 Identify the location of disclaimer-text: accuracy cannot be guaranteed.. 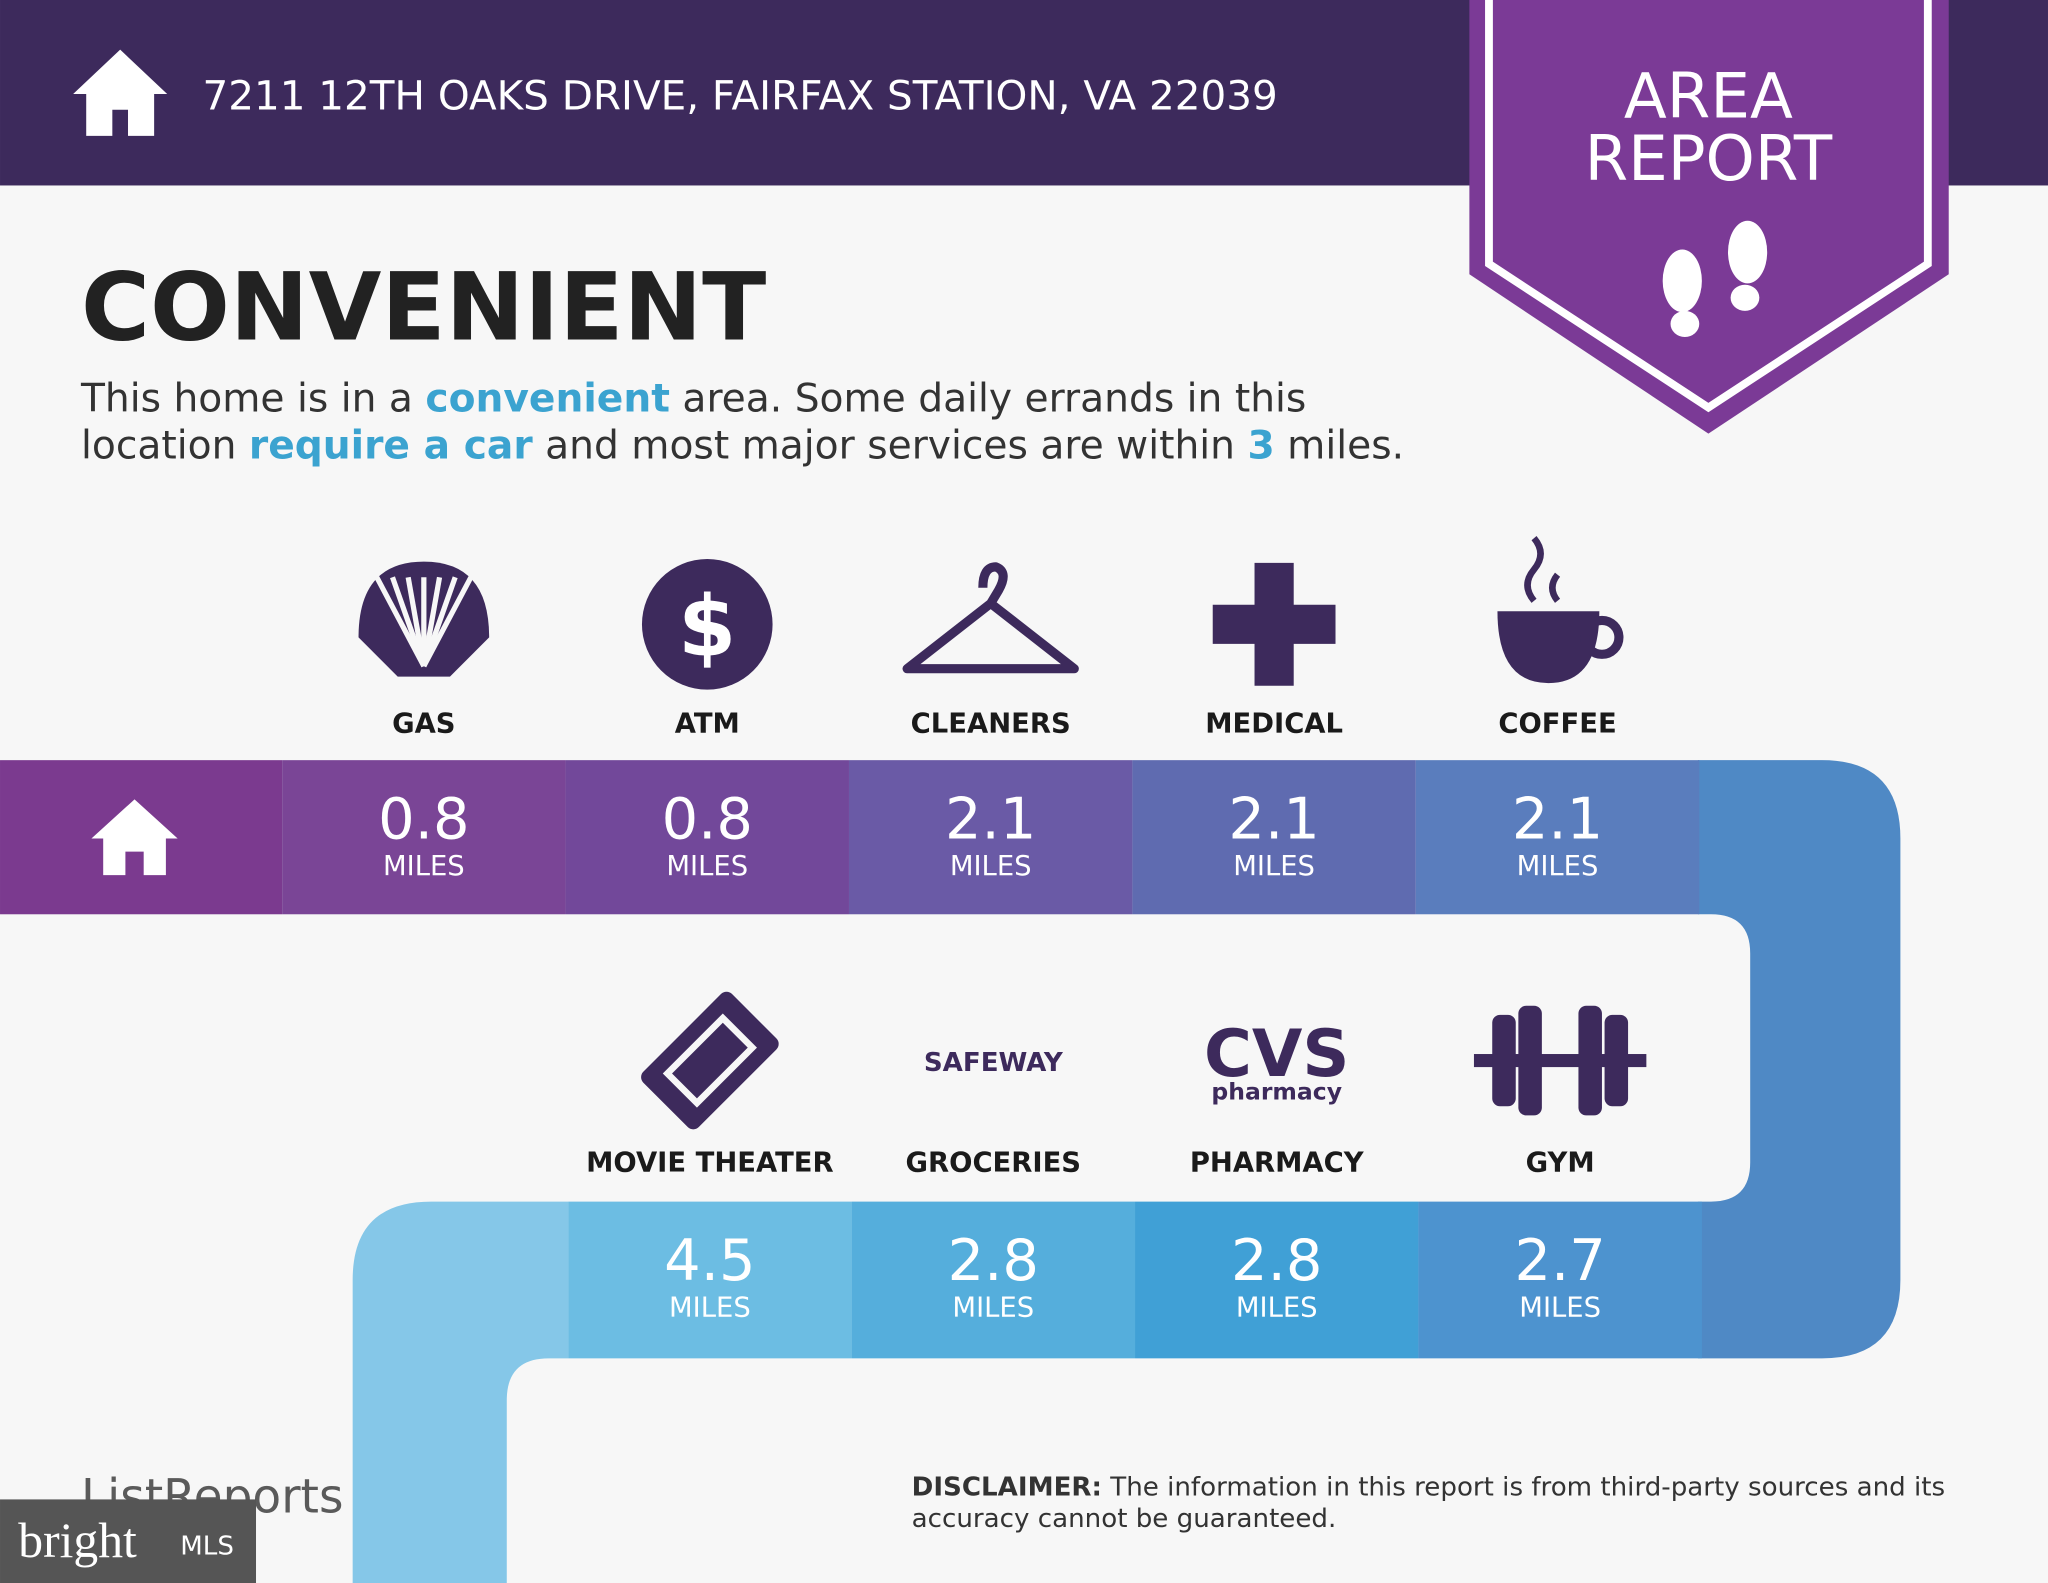
(1124, 1519).